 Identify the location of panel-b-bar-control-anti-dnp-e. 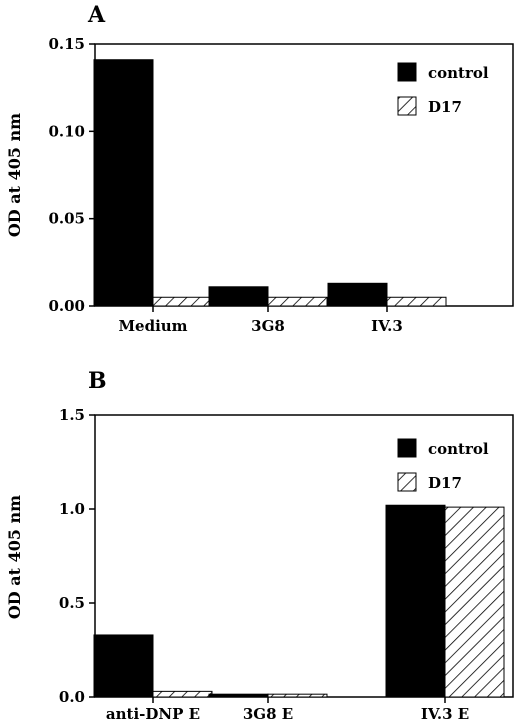
(123, 666).